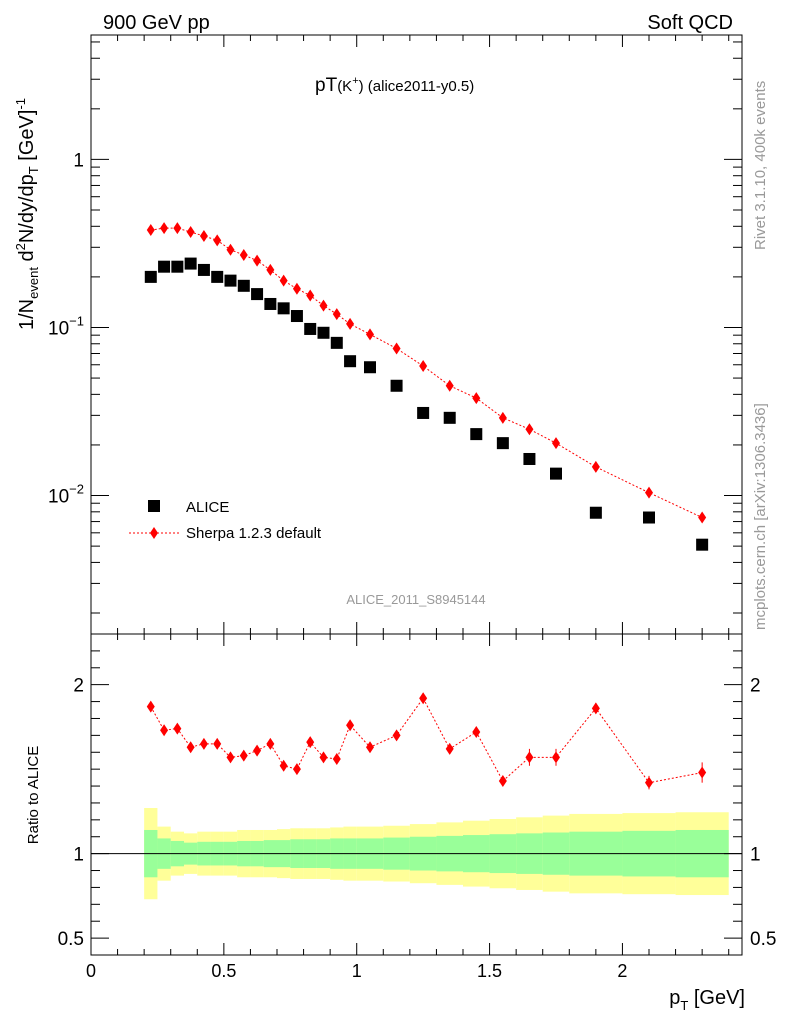 The height and width of the screenshot is (1024, 786). Describe the element at coordinates (760, 165) in the screenshot. I see `side-label-rivet: Rivet 3.1.10, 400k events` at that location.